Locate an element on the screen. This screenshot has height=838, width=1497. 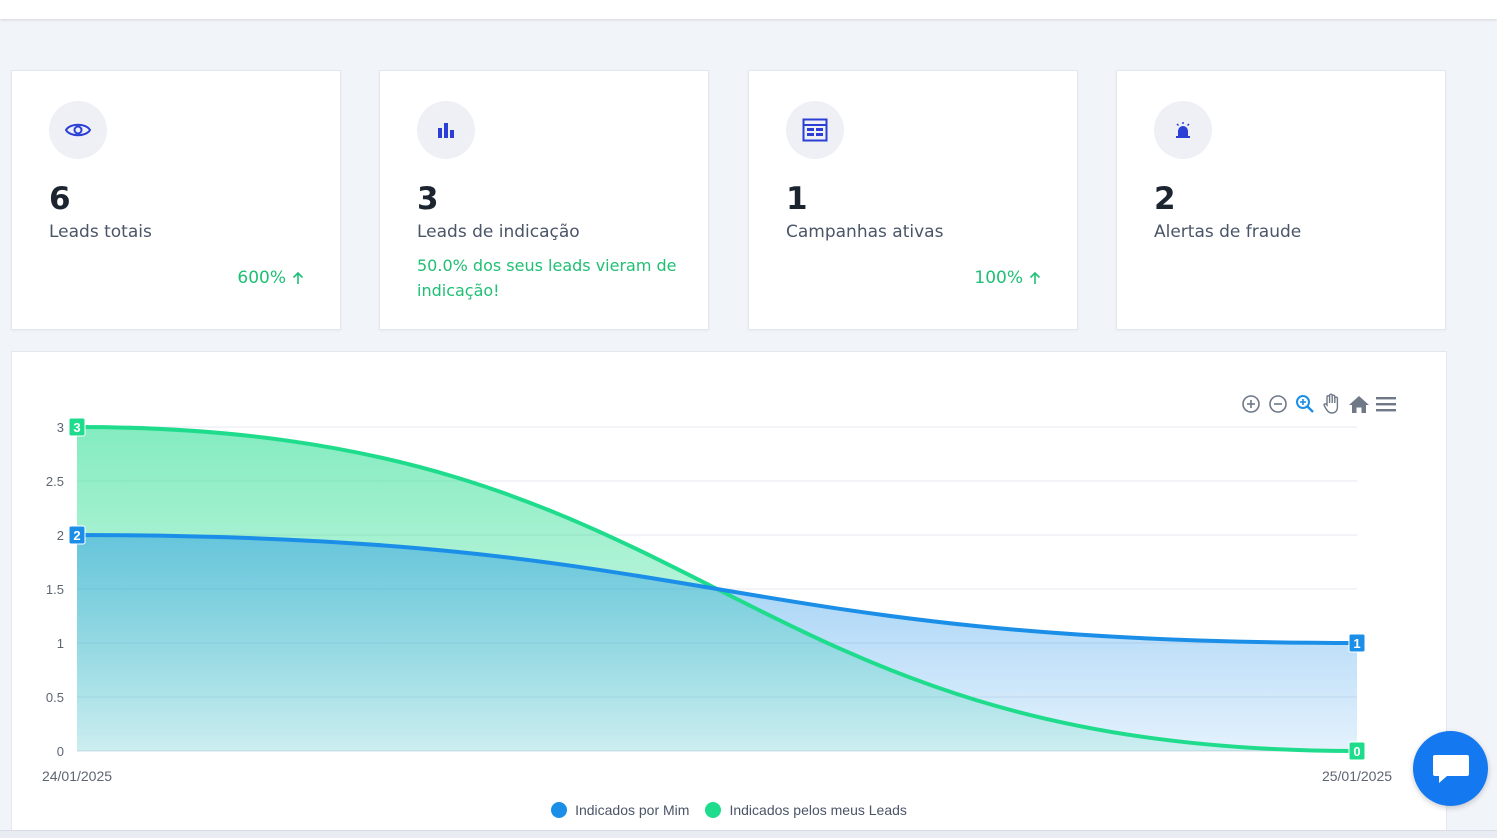
home-icon is located at coordinates (1359, 404).